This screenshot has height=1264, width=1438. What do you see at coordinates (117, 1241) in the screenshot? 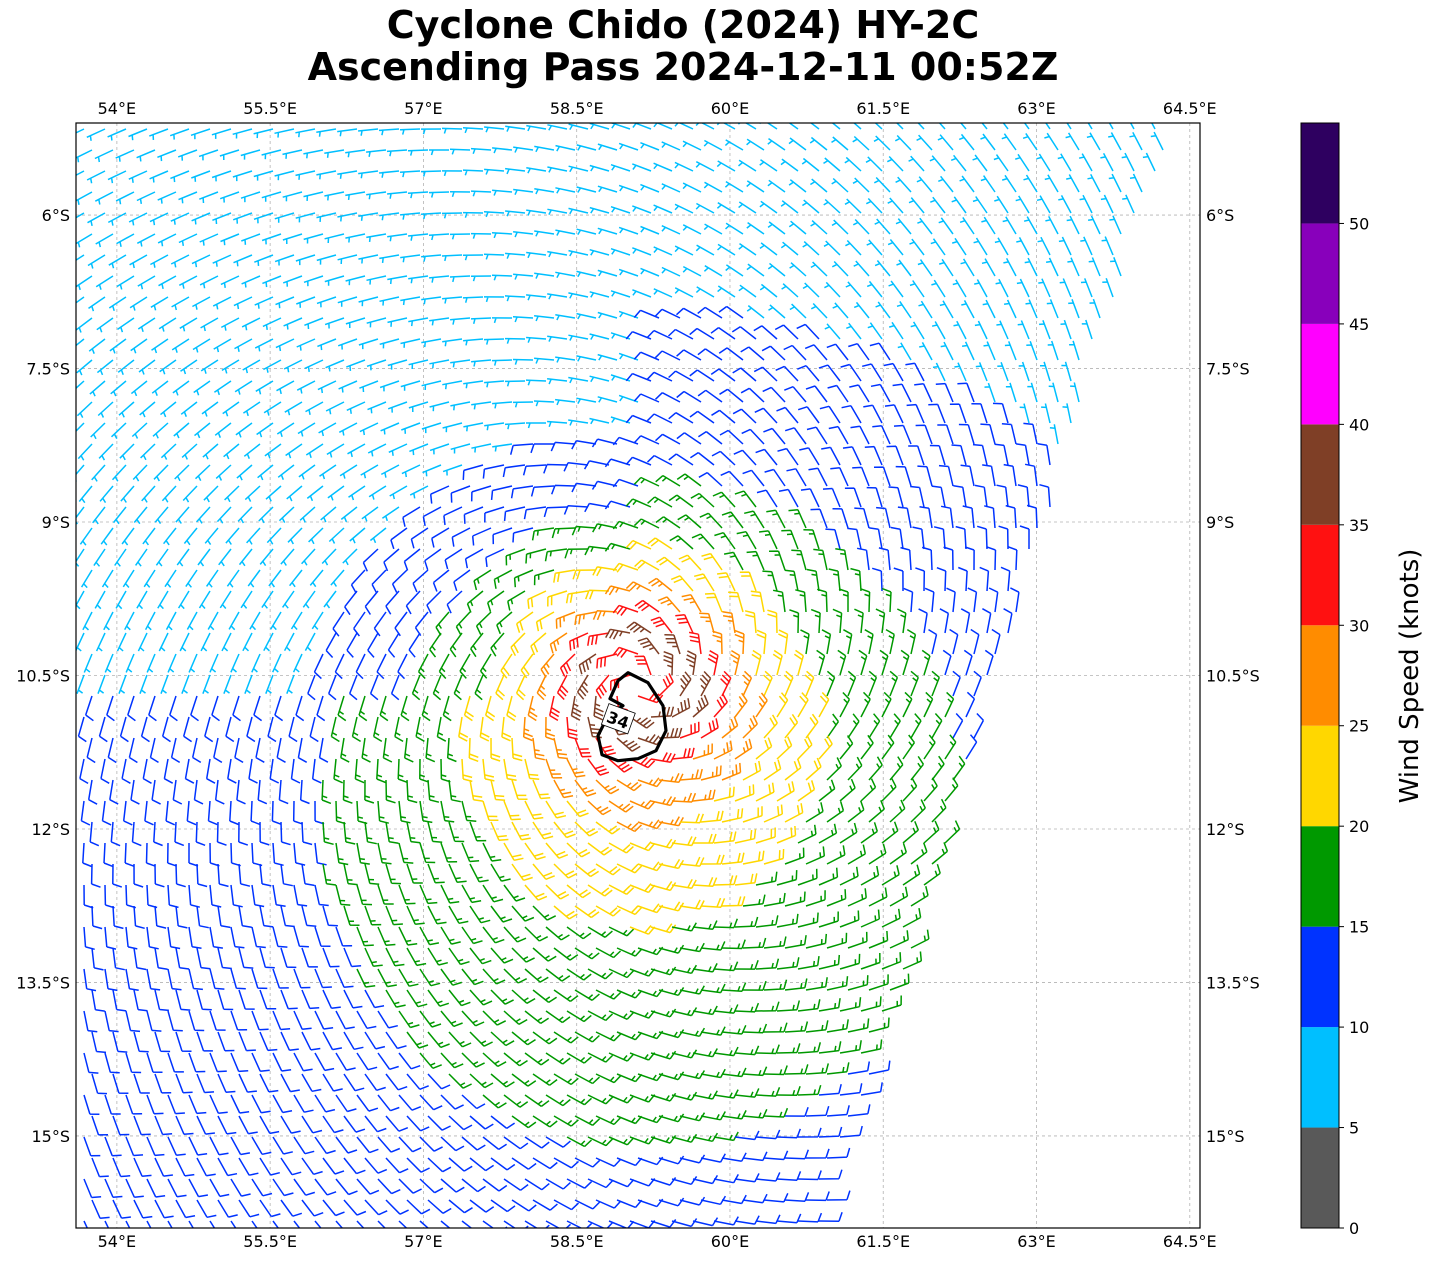
I see `lon-tick-label-bottom: 54°E` at bounding box center [117, 1241].